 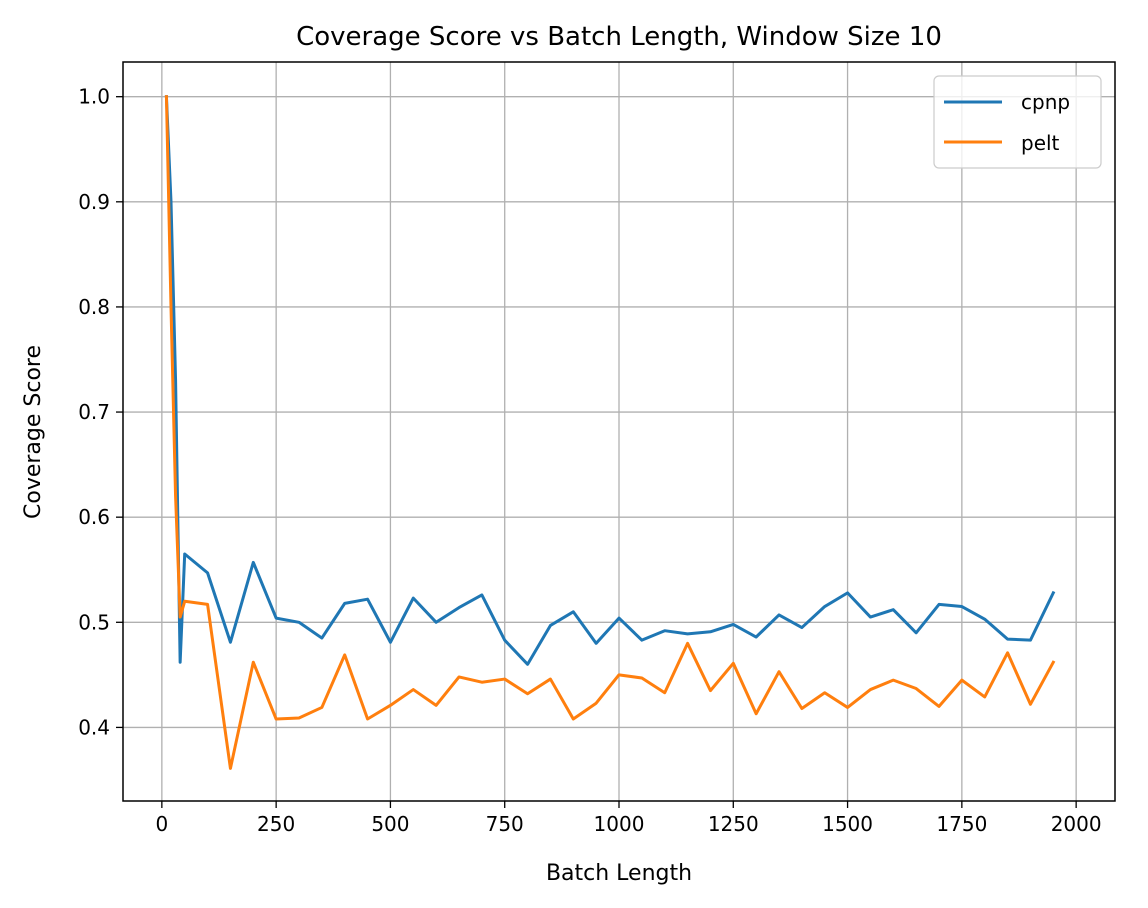 I want to click on y-tick-label: 0.8, so click(x=94, y=307).